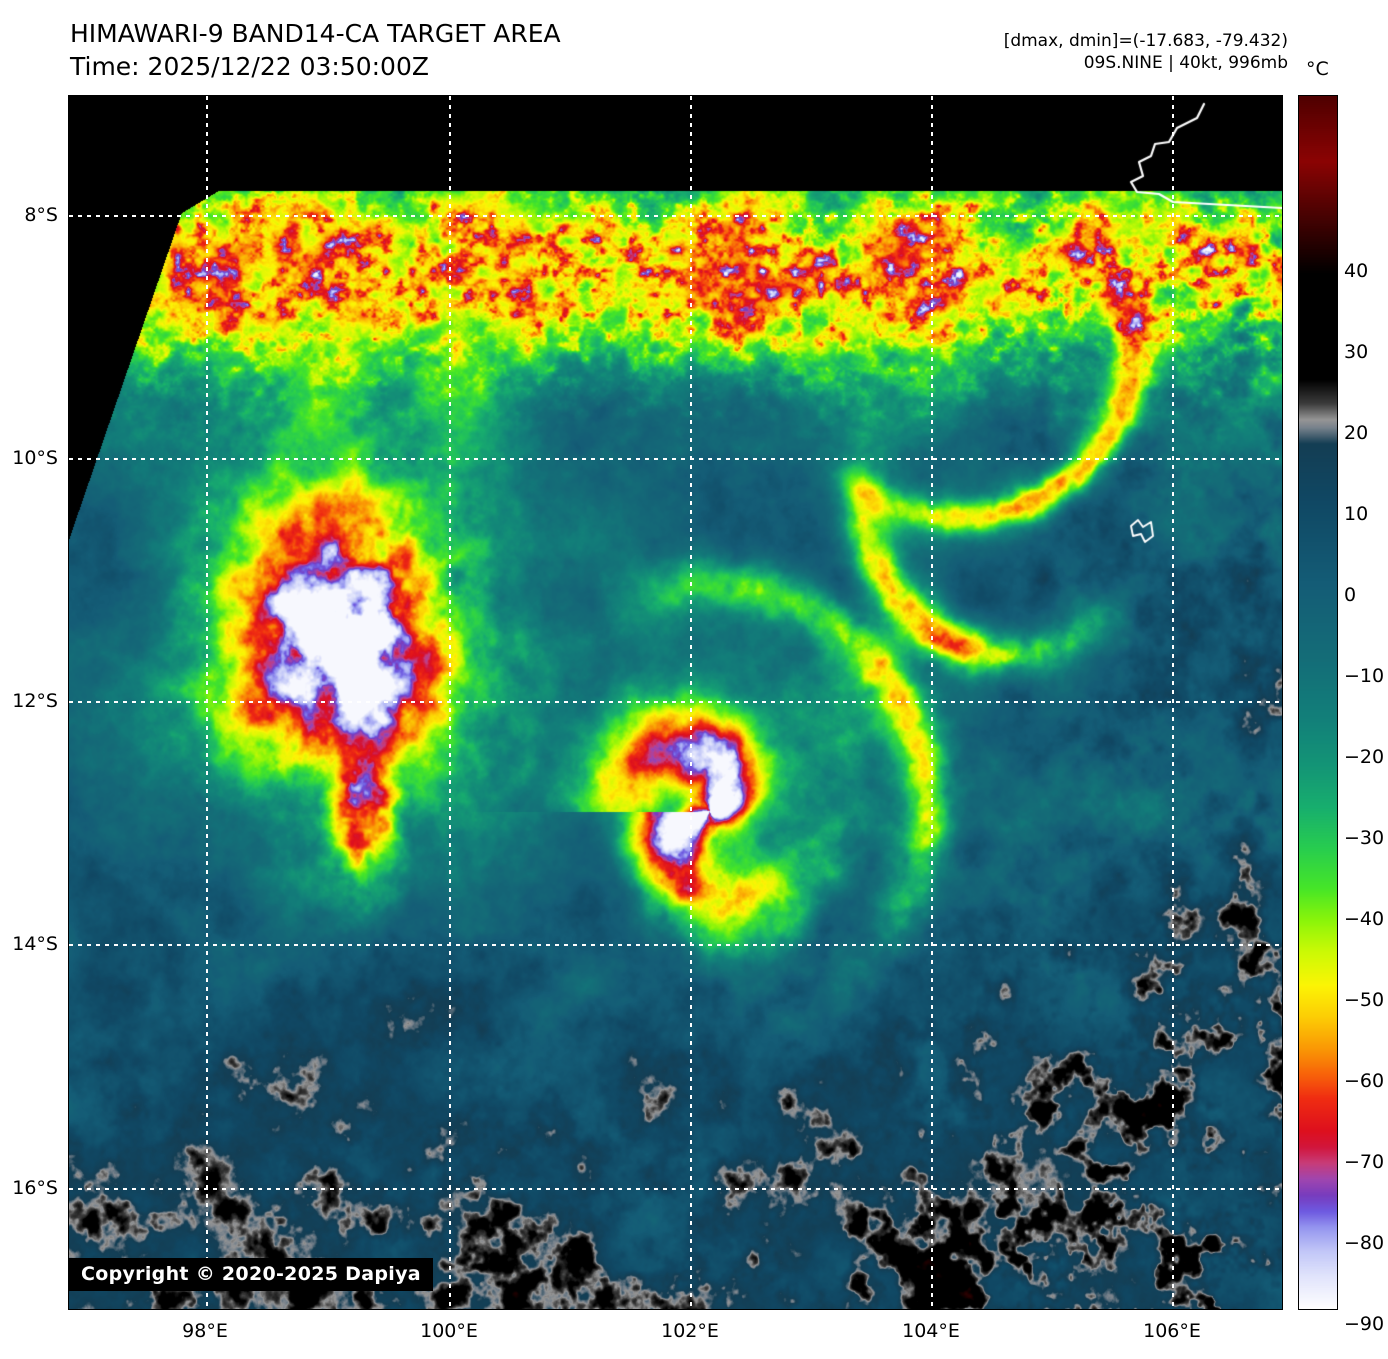  I want to click on cbtick-0: 0, so click(1350, 595).